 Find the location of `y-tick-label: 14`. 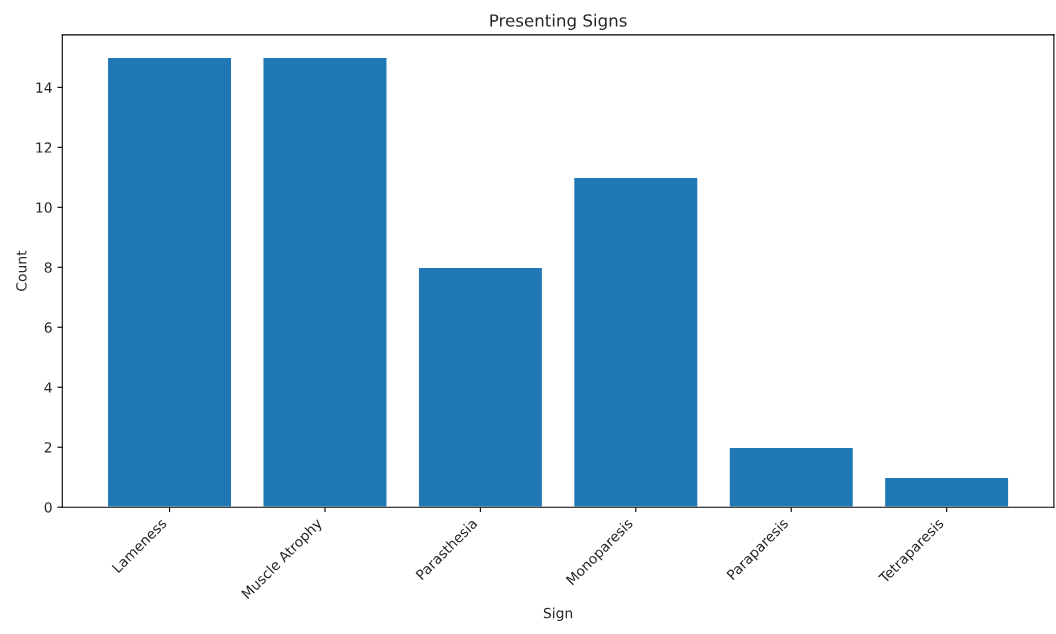

y-tick-label: 14 is located at coordinates (44, 87).